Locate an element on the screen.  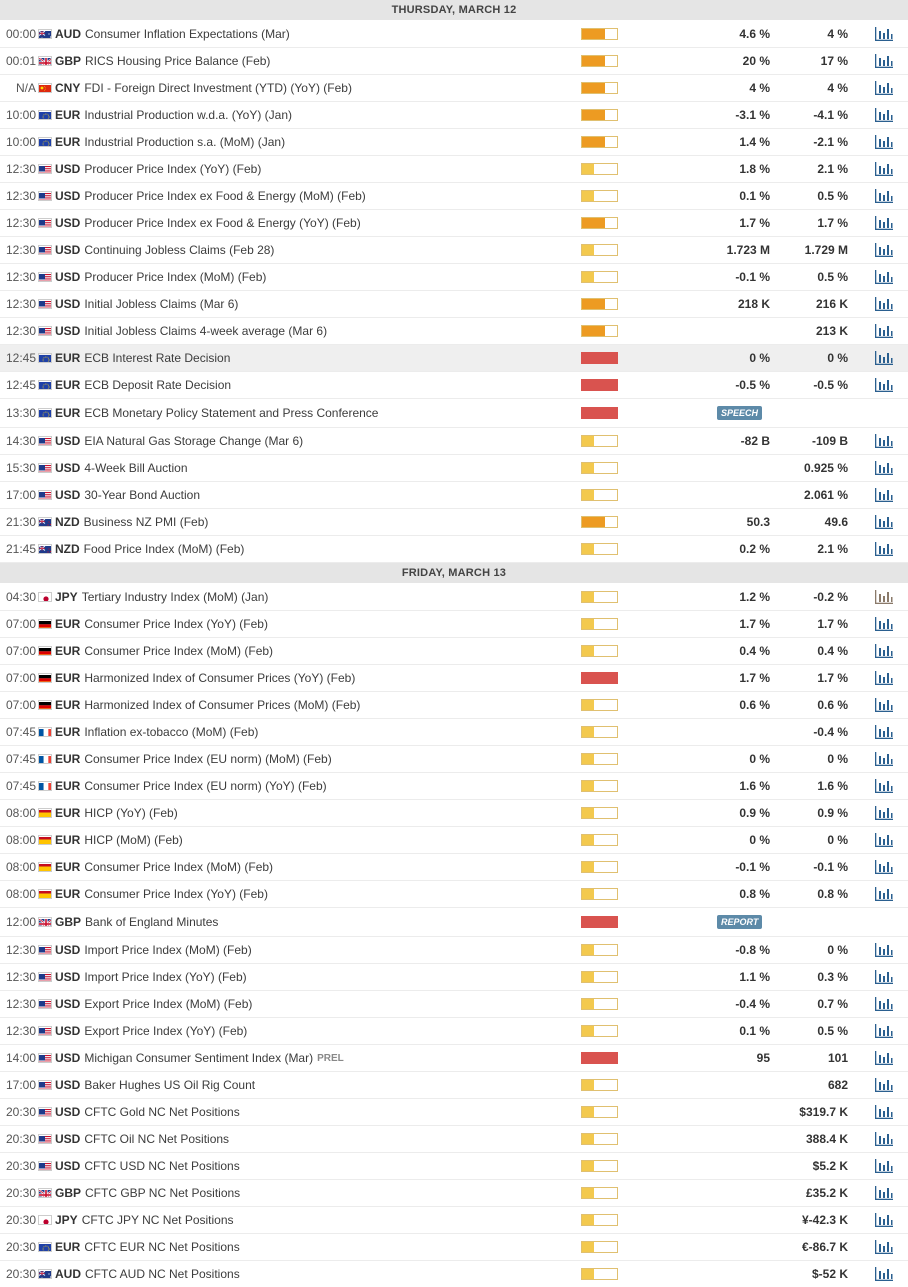
event-row: 12:00 GBP Bank of England Minutes REPORT is located at coordinates (454, 922).